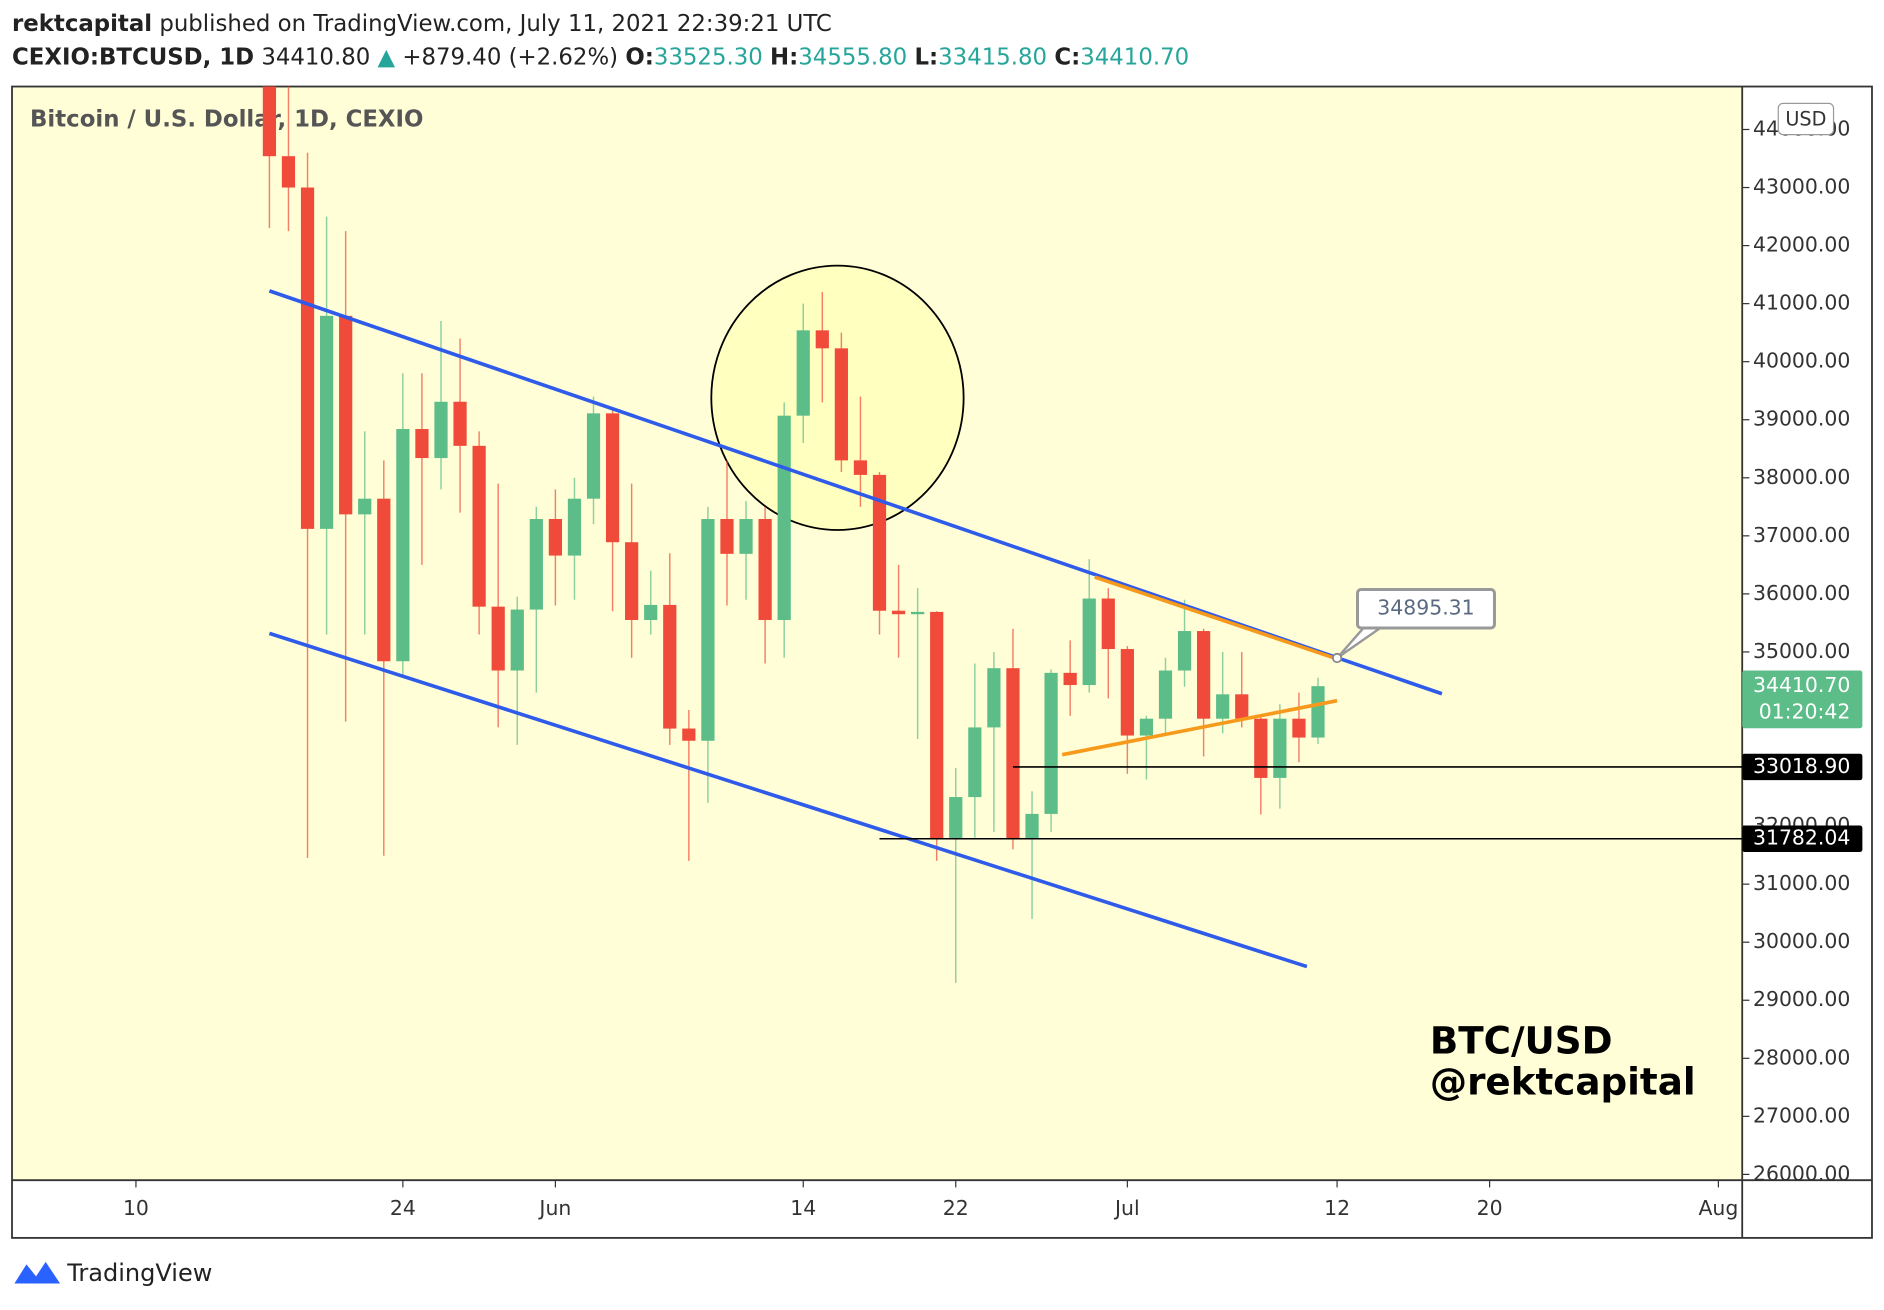 The image size is (1884, 1310). Describe the element at coordinates (136, 1208) in the screenshot. I see `x-tick-label: 10` at that location.